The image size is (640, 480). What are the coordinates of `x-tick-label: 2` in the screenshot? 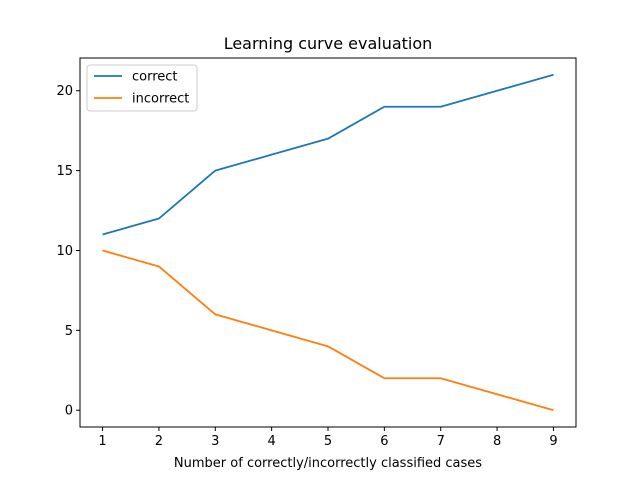 It's located at (159, 441).